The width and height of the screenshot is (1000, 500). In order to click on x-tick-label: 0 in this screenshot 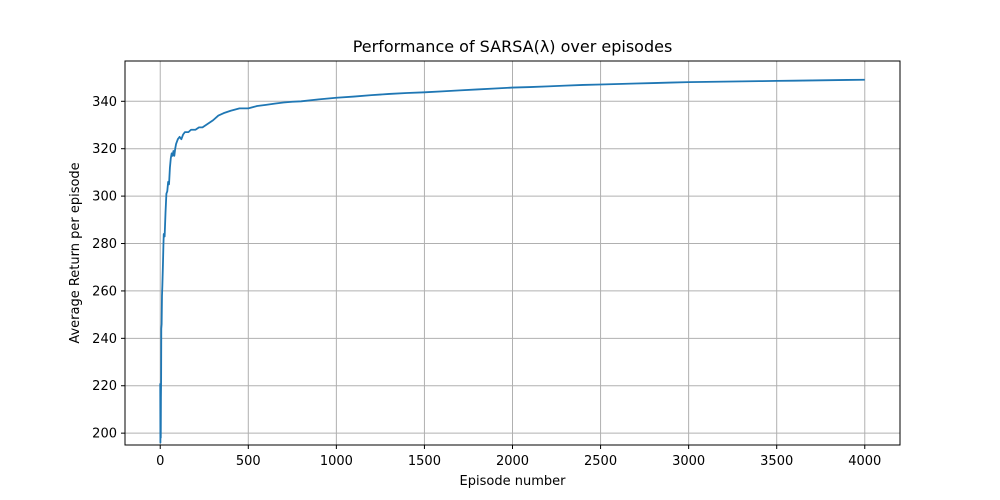, I will do `click(160, 461)`.